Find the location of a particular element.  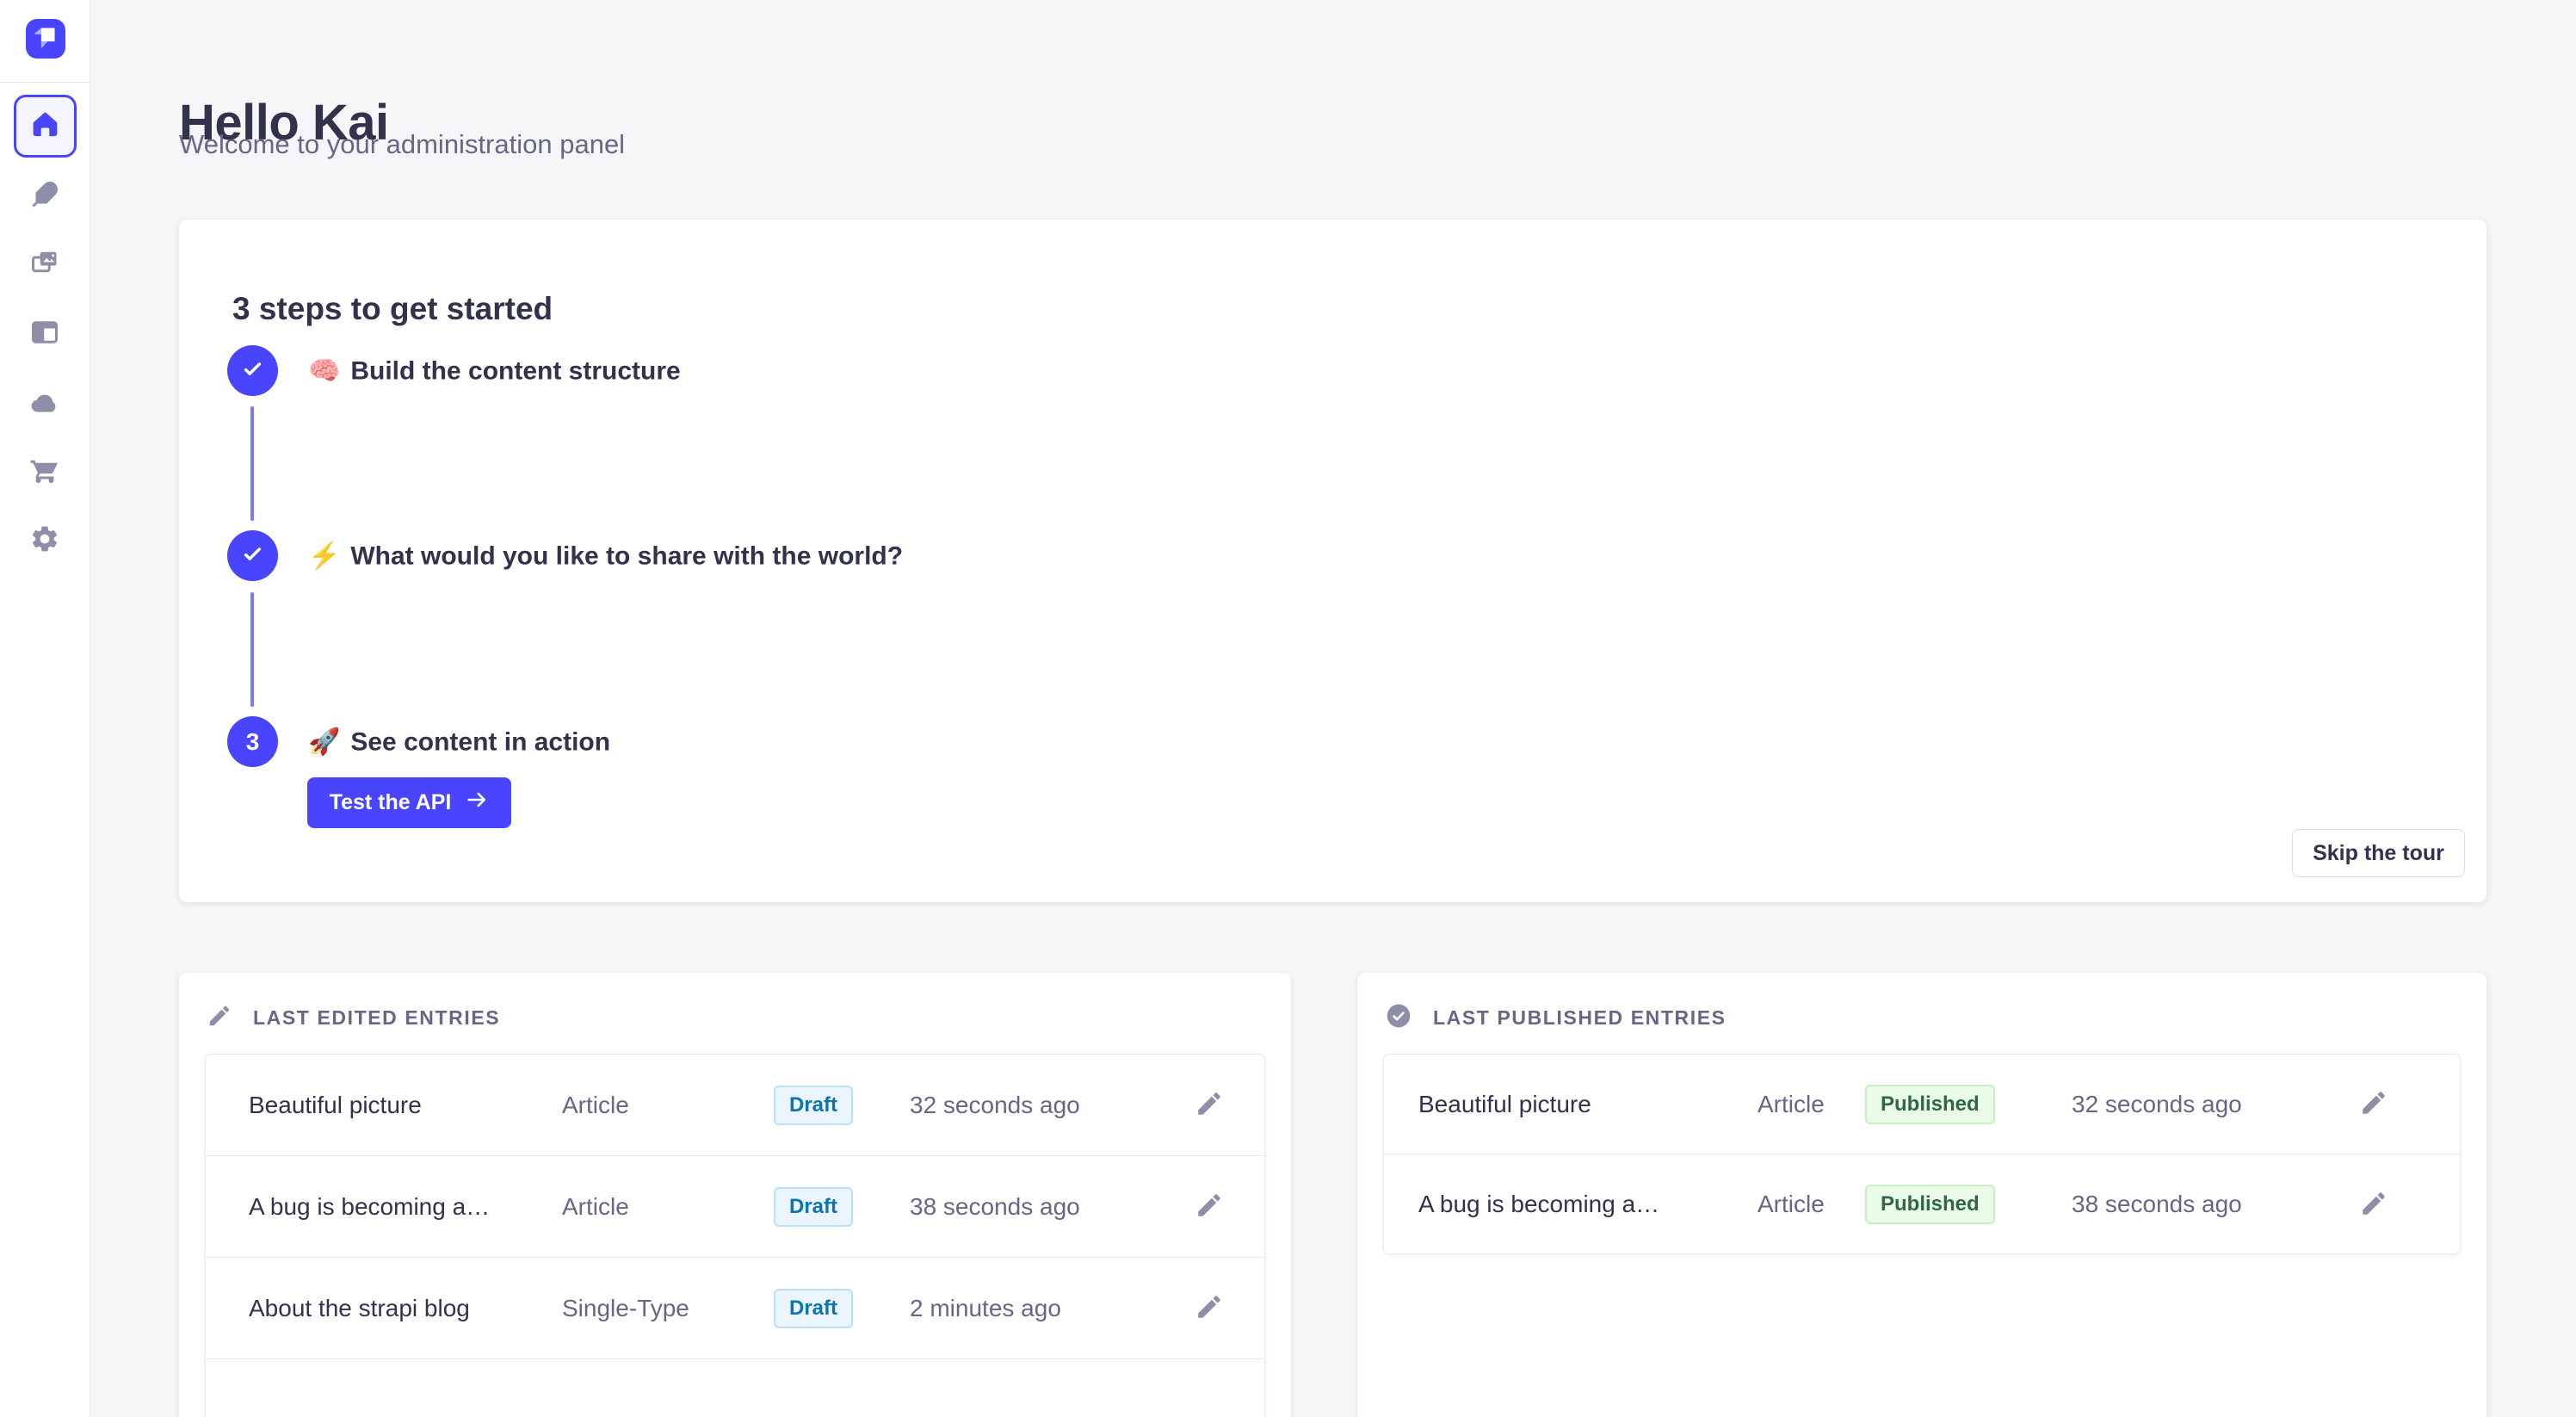

sidebar-item-marketplace is located at coordinates (45, 472).